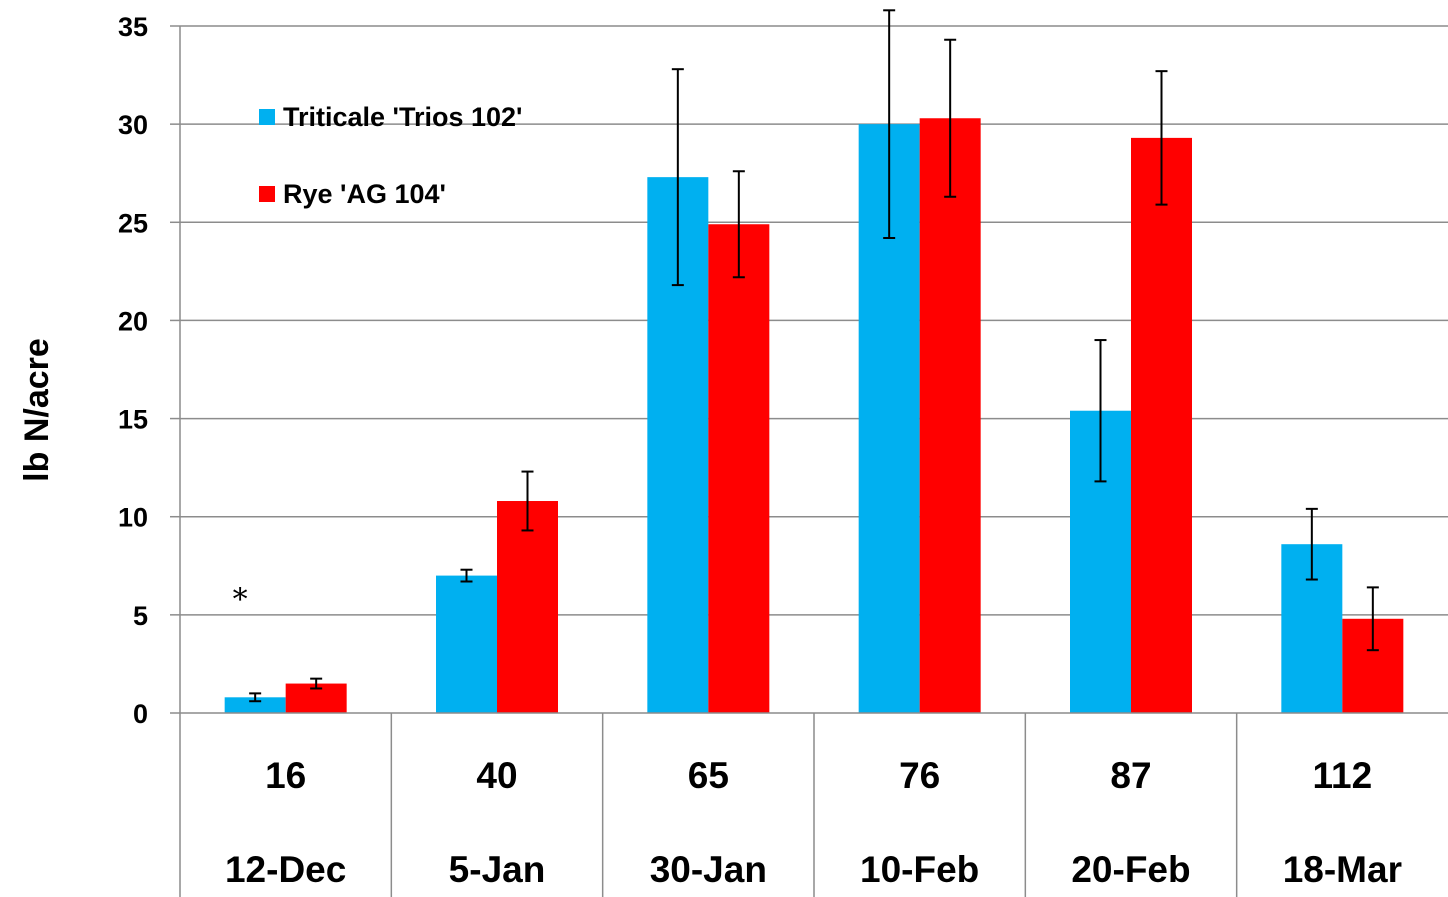  Describe the element at coordinates (133, 223) in the screenshot. I see `y-tick-label: 25` at that location.